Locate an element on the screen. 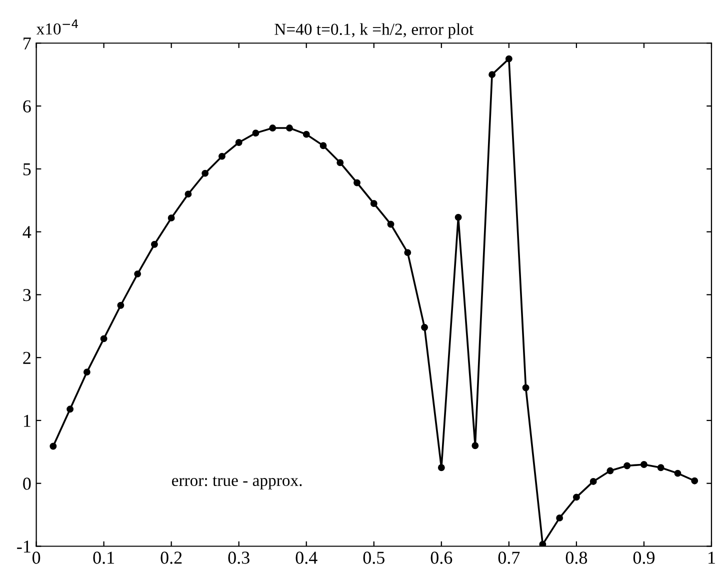 The image size is (726, 575). x-tick-label: 0.5 is located at coordinates (373, 558).